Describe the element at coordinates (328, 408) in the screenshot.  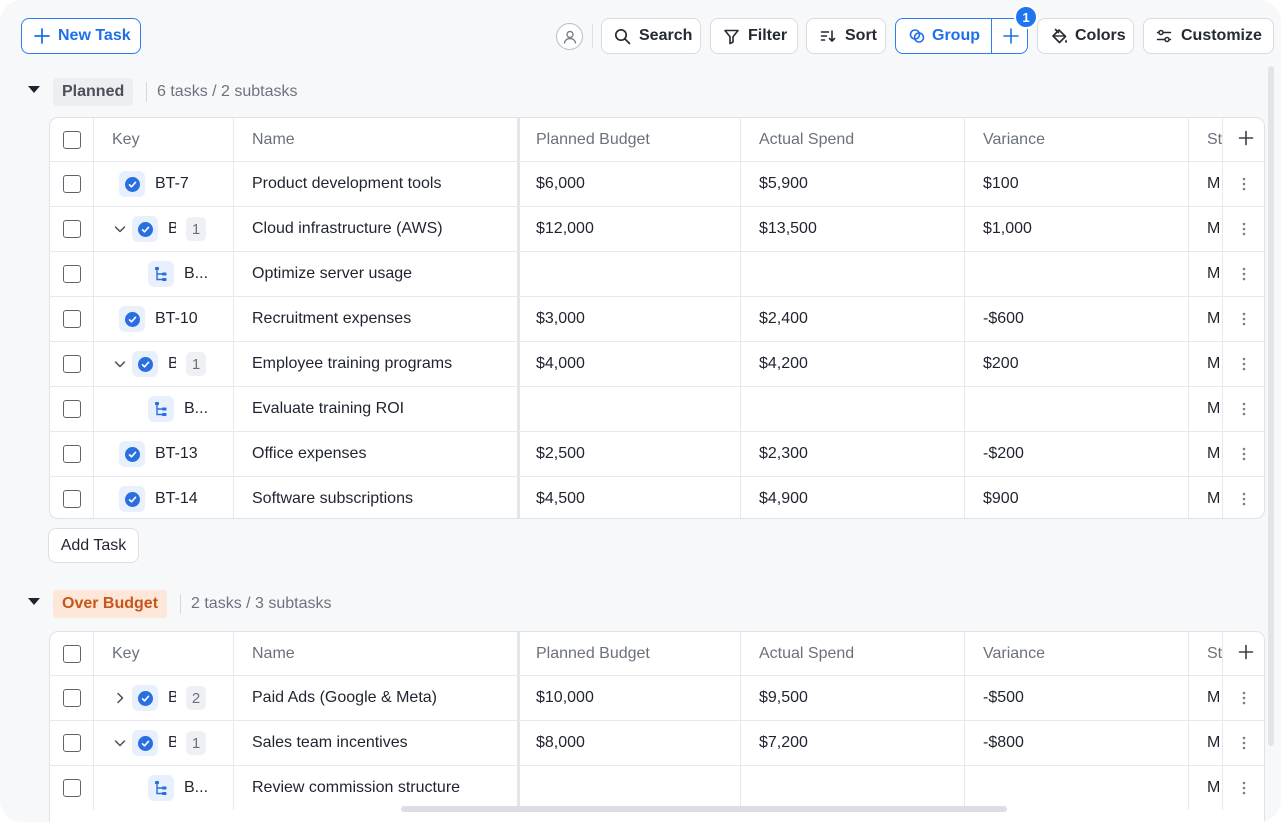
I see `task-name: Evaluate training ROI` at that location.